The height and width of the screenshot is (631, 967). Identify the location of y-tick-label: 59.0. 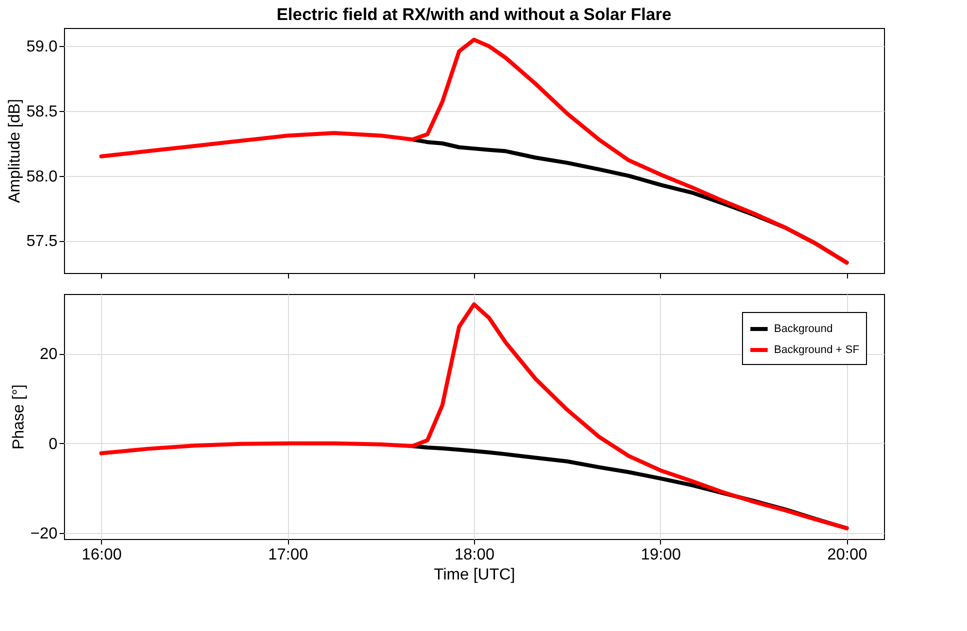
(42, 47).